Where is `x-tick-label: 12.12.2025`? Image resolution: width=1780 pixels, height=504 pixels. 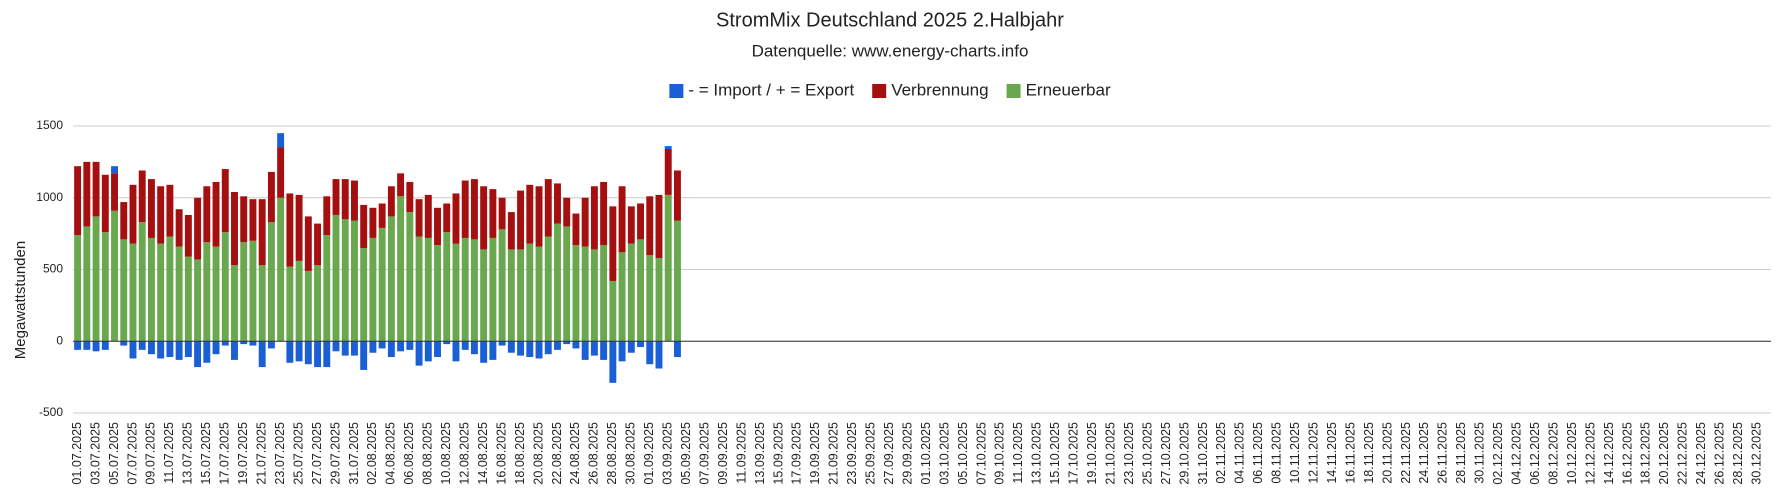 x-tick-label: 12.12.2025 is located at coordinates (1590, 453).